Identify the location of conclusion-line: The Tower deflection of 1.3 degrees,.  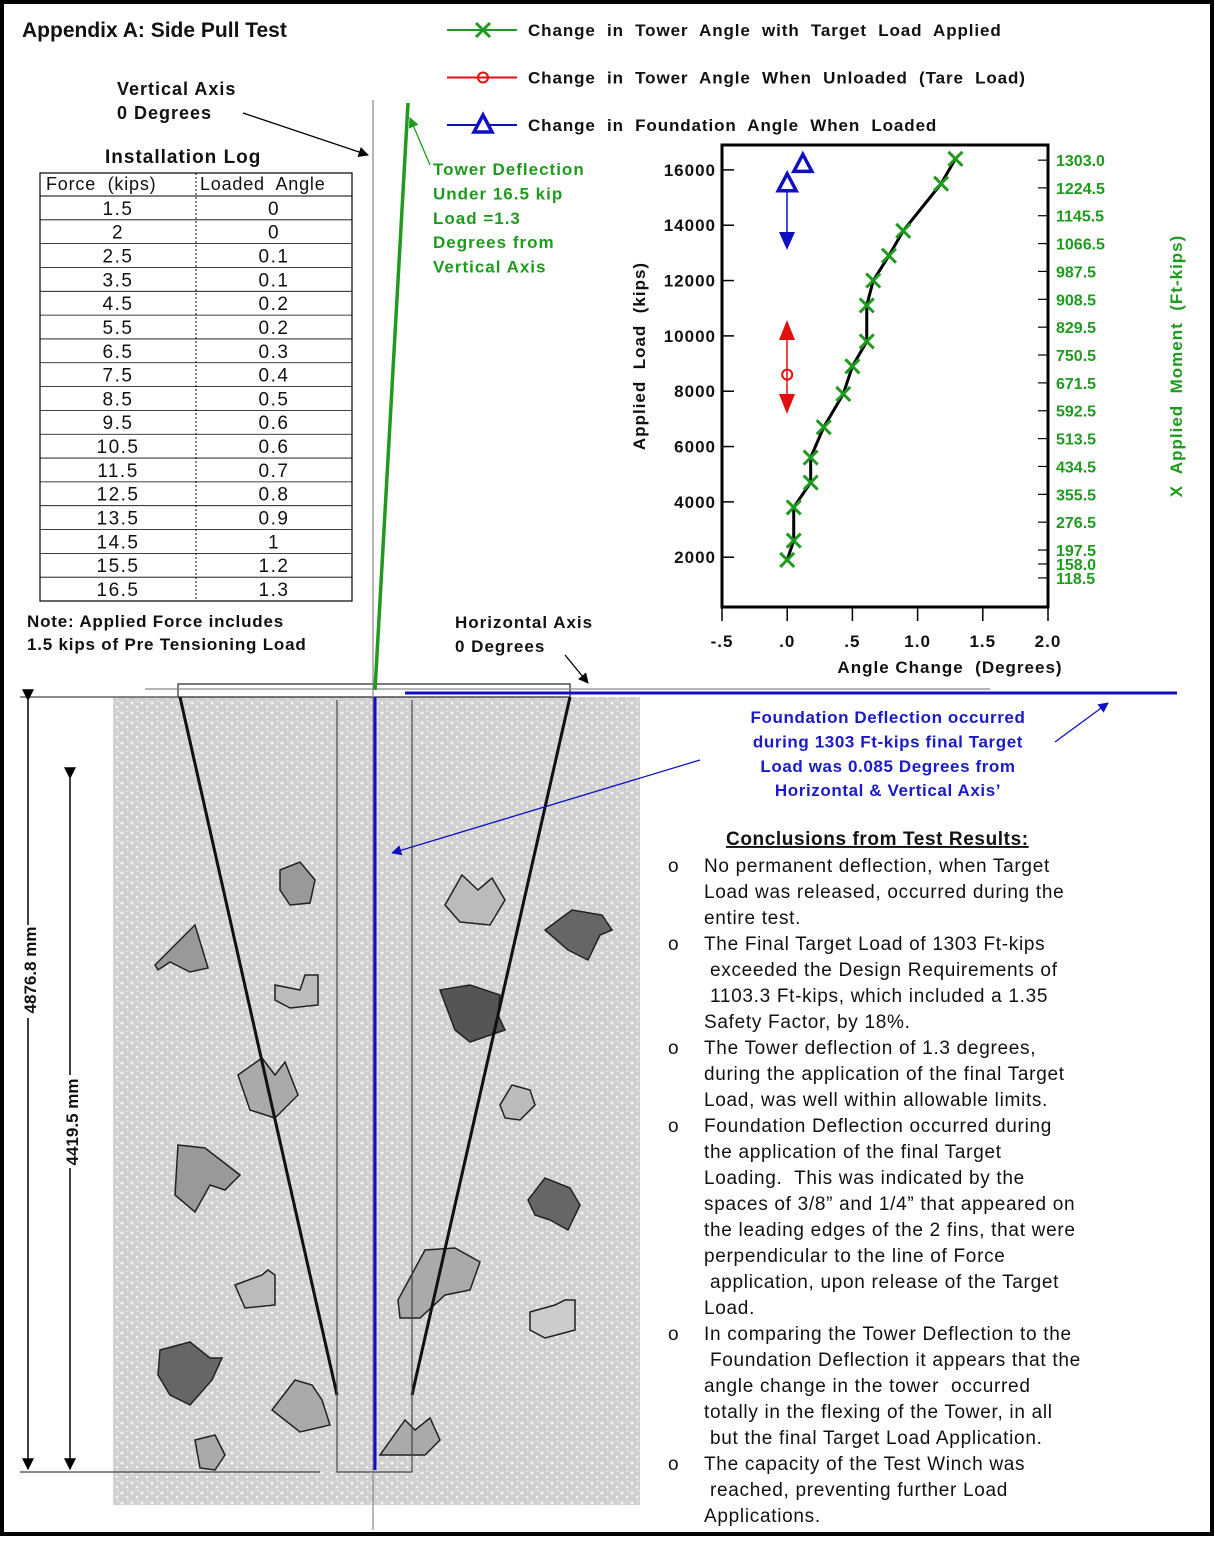
(870, 1048).